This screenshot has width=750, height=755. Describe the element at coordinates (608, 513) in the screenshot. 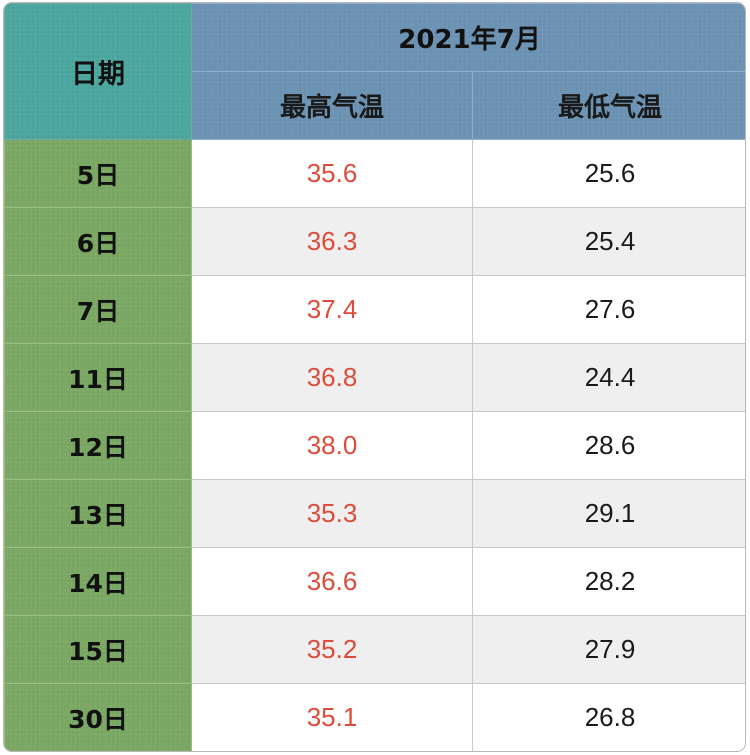

I see `low-temp-cell: 29.1` at that location.